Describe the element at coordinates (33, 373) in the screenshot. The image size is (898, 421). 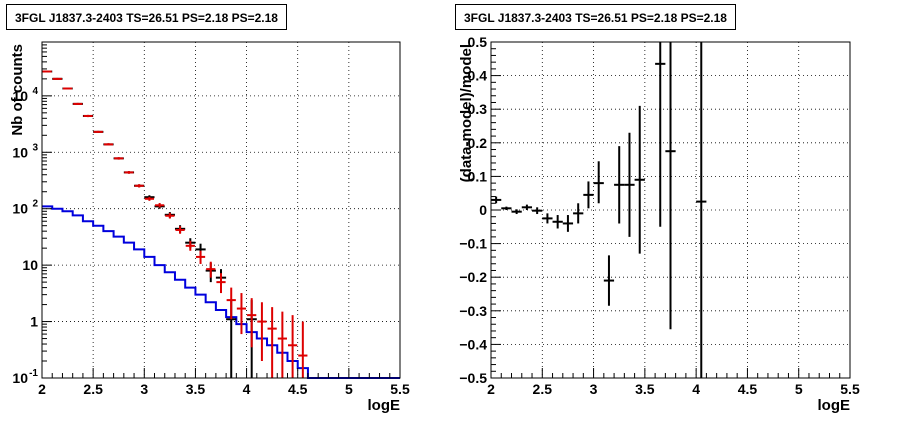
I see `left-y-tick-exponent: -1` at that location.